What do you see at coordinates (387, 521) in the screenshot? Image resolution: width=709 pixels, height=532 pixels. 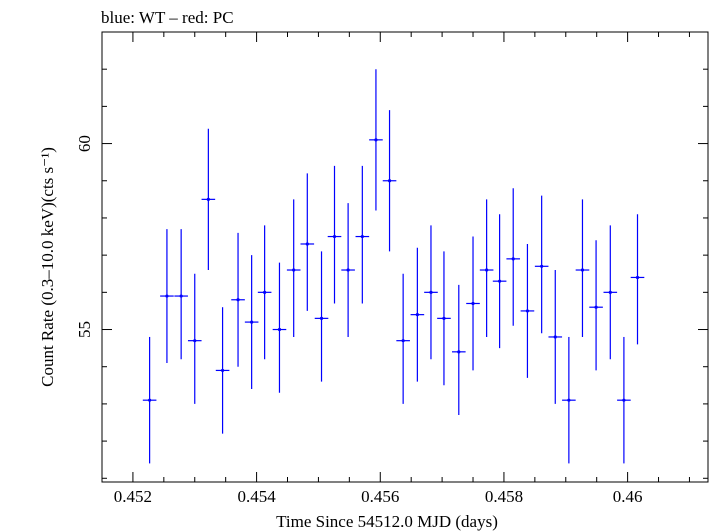 I see `x-axis-label: Time Since 54512.0 MJD (days)` at bounding box center [387, 521].